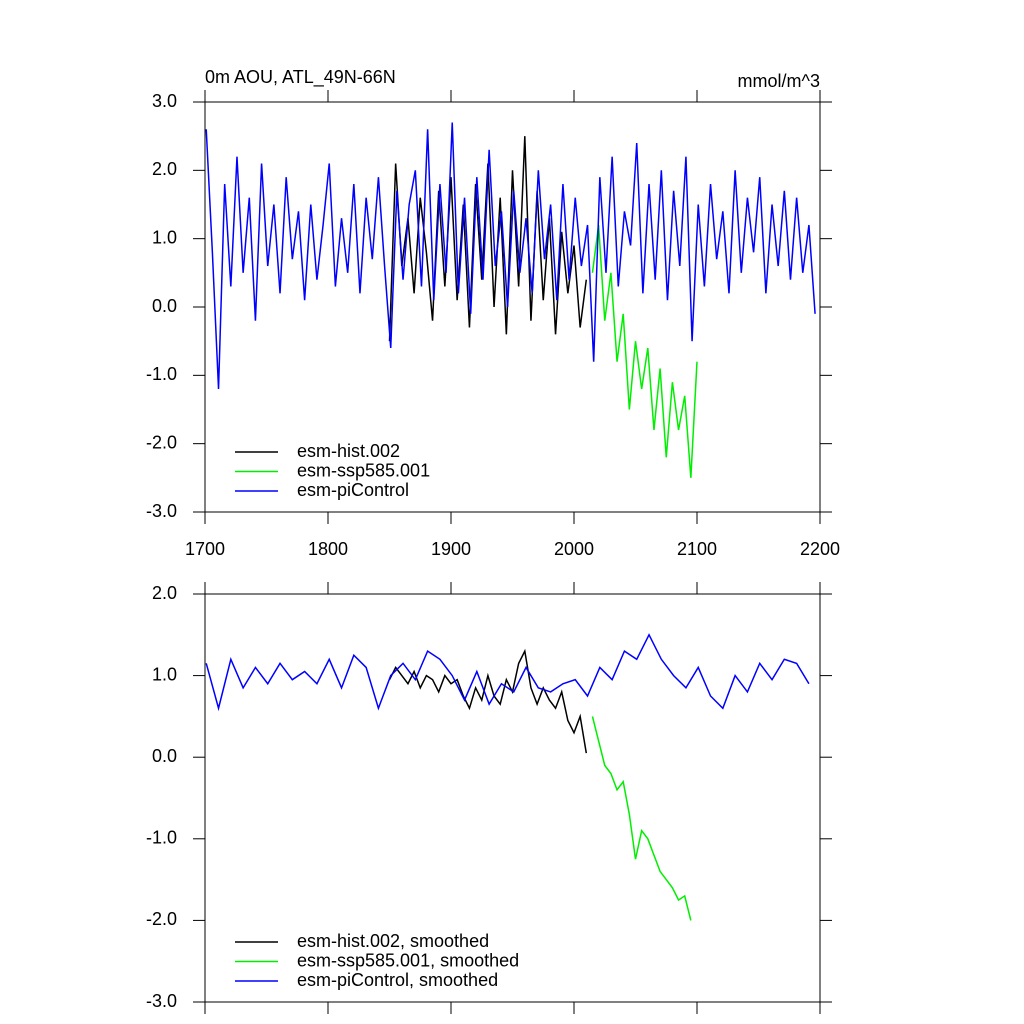  Describe the element at coordinates (348, 451) in the screenshot. I see `legend-label: esm-hist.002` at that location.